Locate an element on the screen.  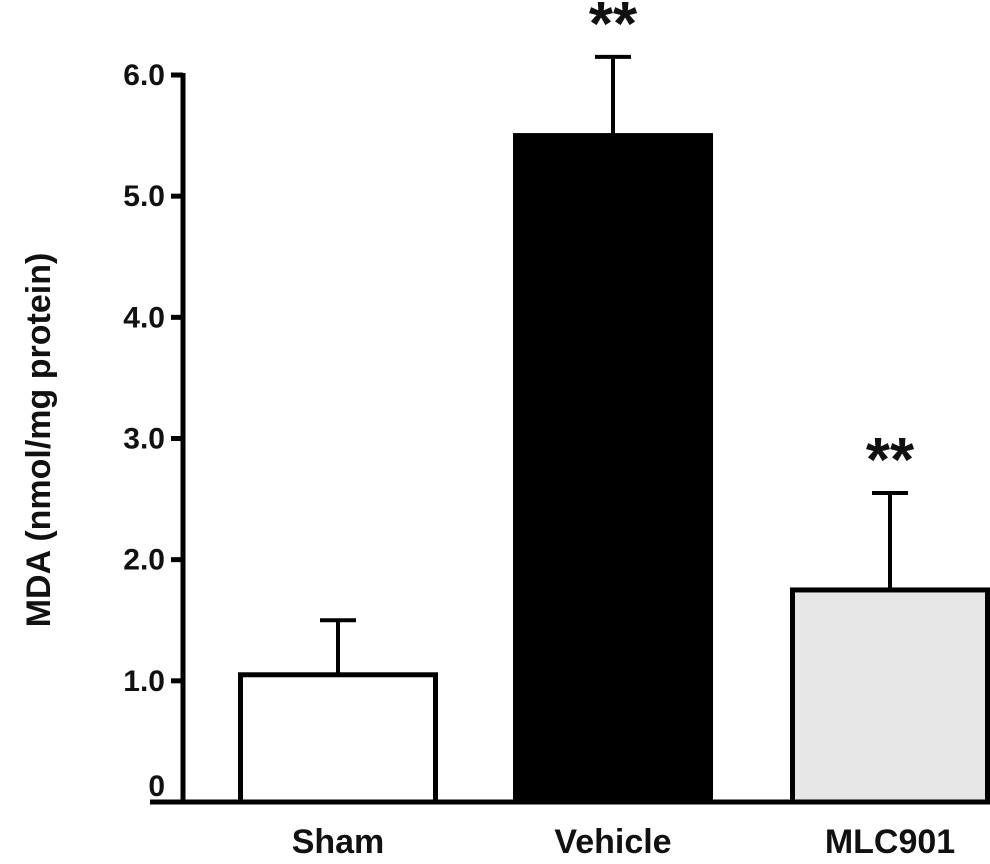
category-label-vehicle: Vehicle is located at coordinates (612, 842).